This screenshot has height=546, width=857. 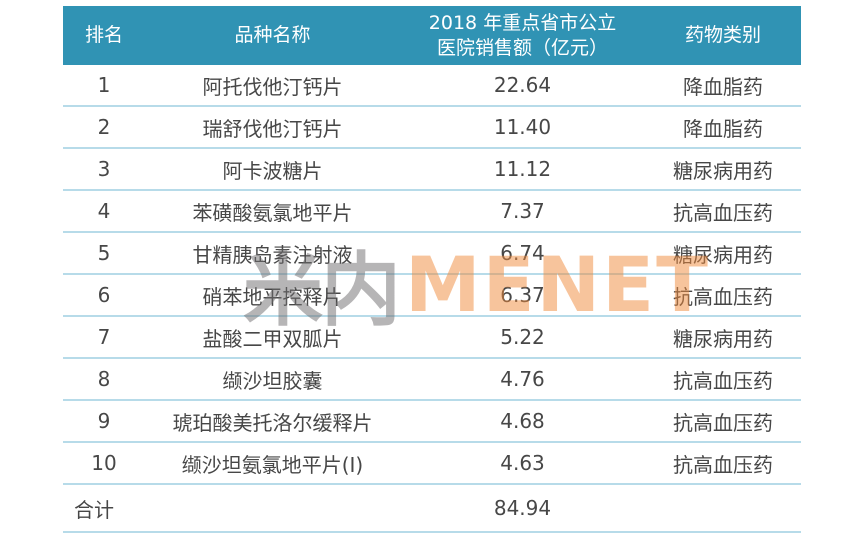 What do you see at coordinates (432, 170) in the screenshot?
I see `table-row: 3 阿卡波糖片 11.12 糖尿病用药` at bounding box center [432, 170].